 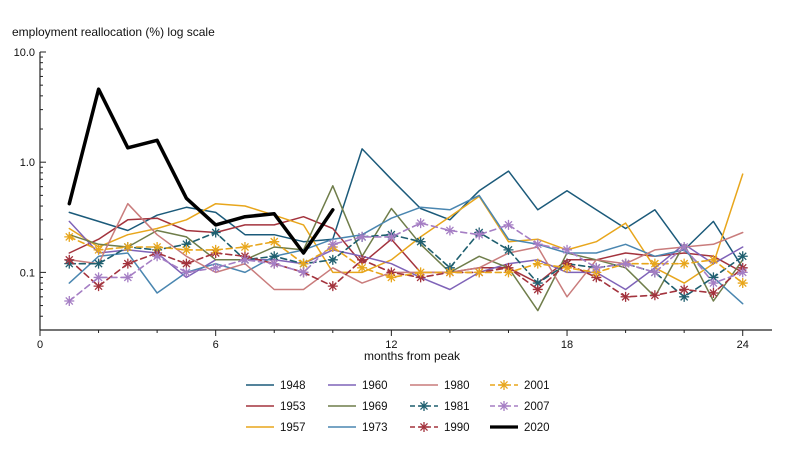 What do you see at coordinates (276, 428) in the screenshot?
I see `legend-item-1957: 1957` at bounding box center [276, 428].